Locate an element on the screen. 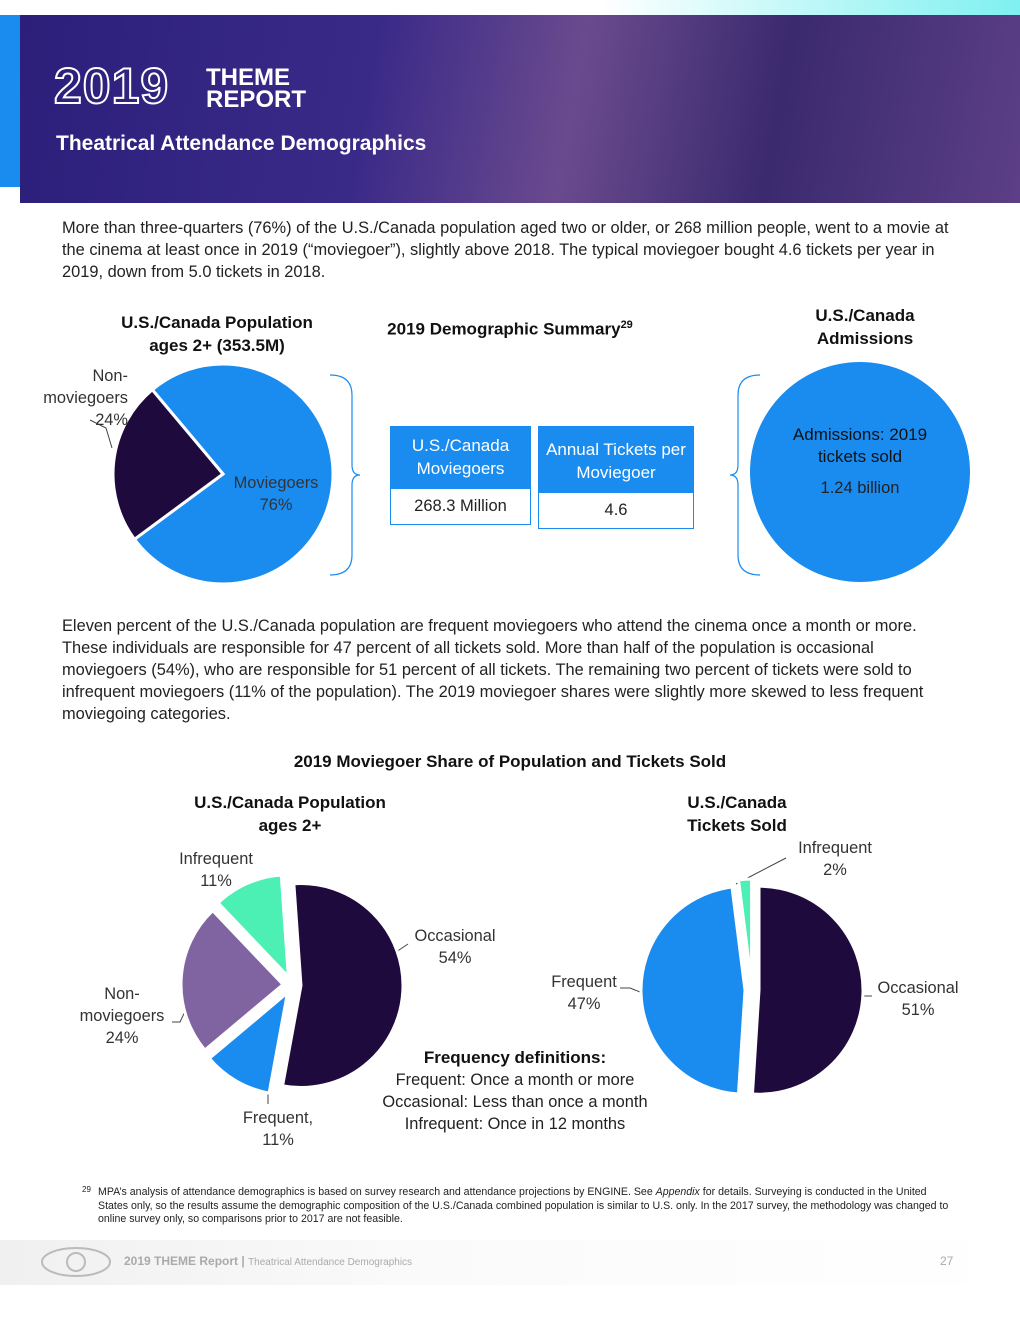 This screenshot has width=1020, height=1320. header-subtitle: Theatrical Attendance Demographics is located at coordinates (241, 143).